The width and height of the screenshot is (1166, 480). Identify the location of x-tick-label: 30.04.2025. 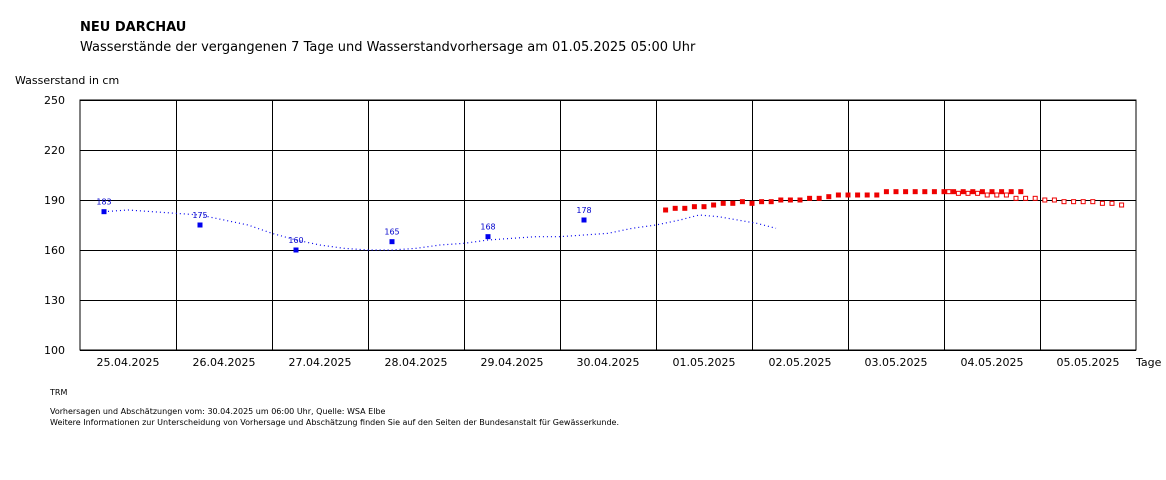
(608, 362).